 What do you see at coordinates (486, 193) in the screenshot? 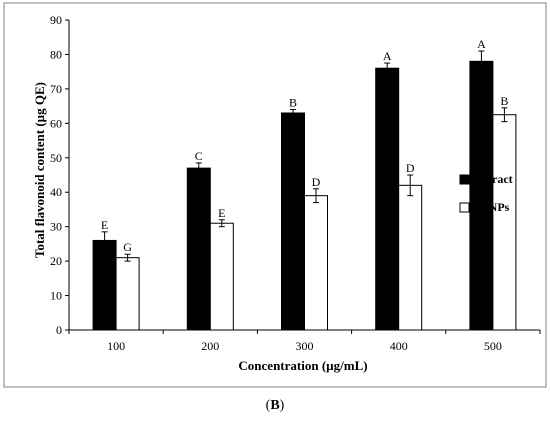
I see `legend: Extract AgNPs` at bounding box center [486, 193].